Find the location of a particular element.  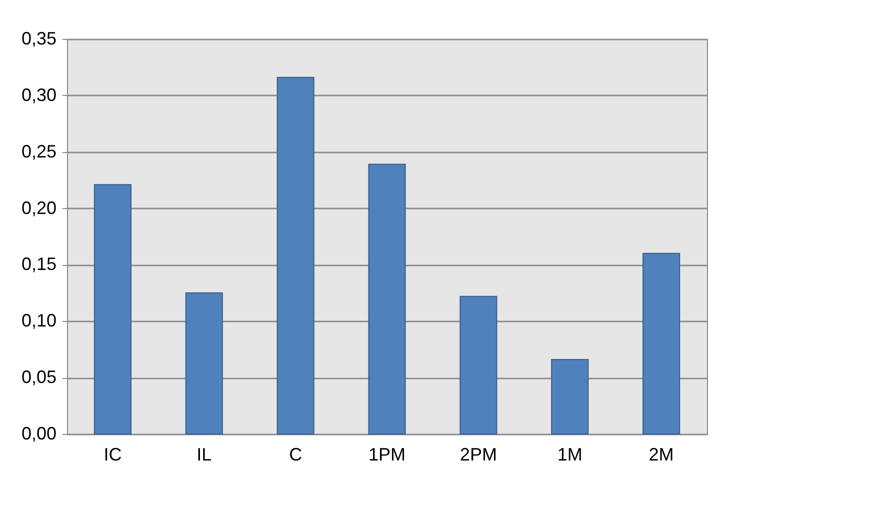

x-tick-label: 2M is located at coordinates (661, 454).